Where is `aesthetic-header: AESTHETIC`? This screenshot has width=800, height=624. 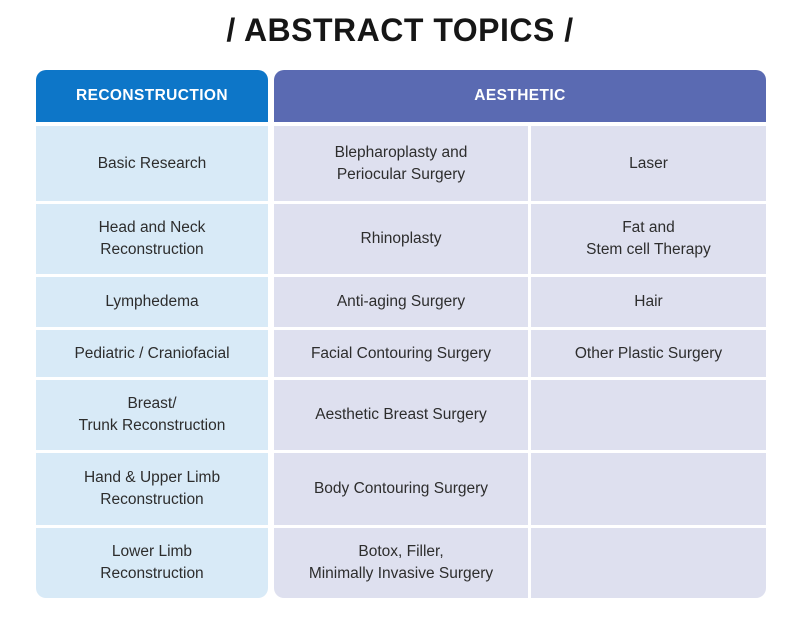
aesthetic-header: AESTHETIC is located at coordinates (520, 96).